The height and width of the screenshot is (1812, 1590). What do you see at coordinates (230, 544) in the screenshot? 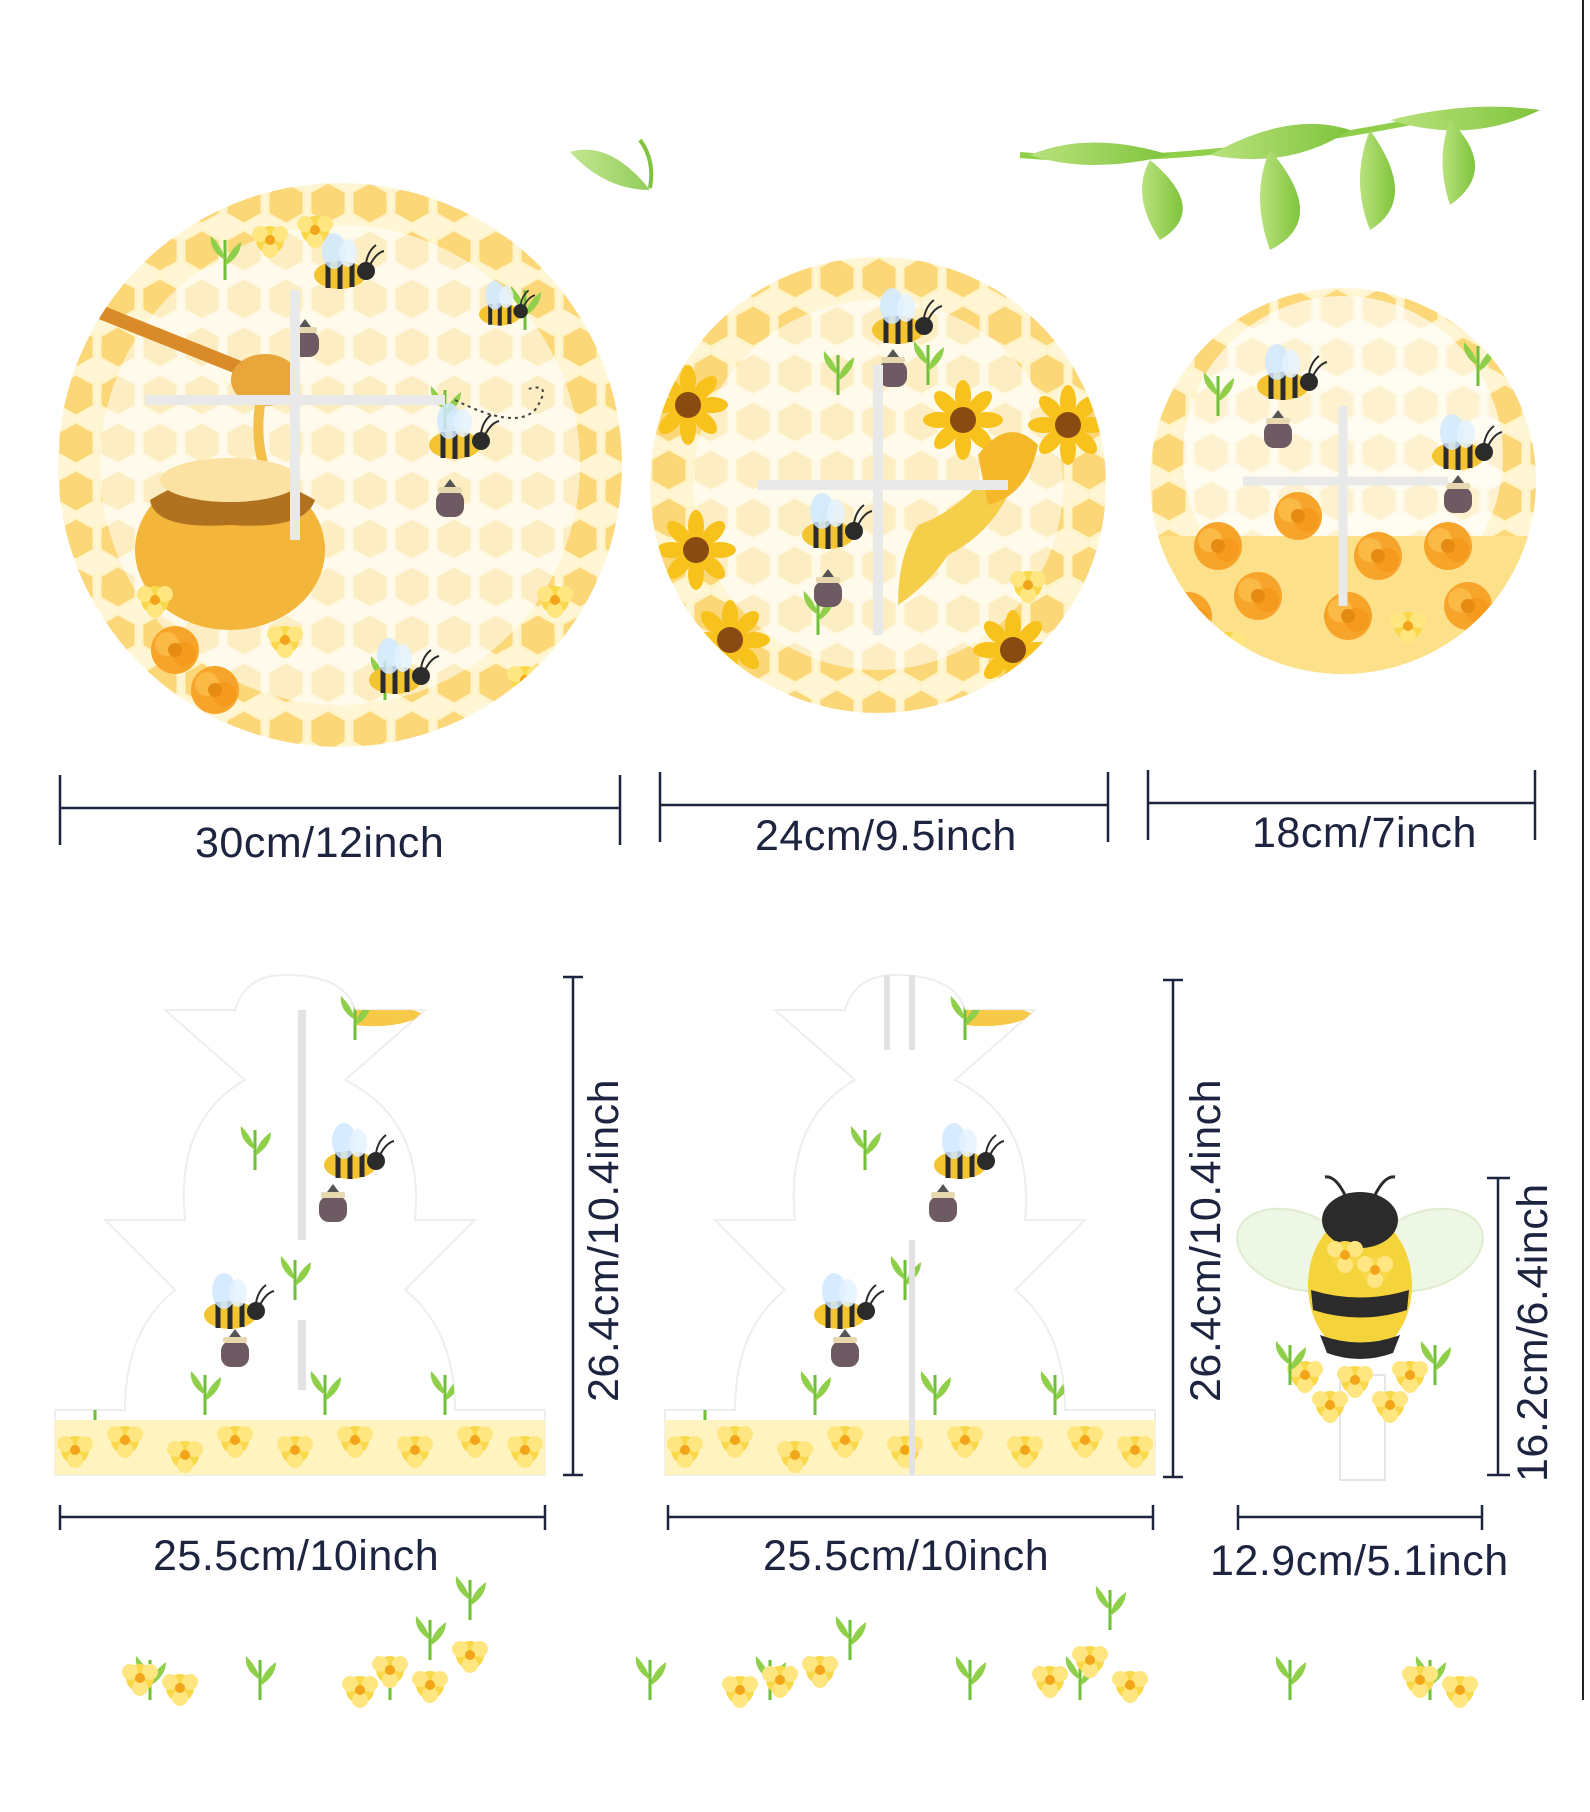
I see `honey-pot-icon` at bounding box center [230, 544].